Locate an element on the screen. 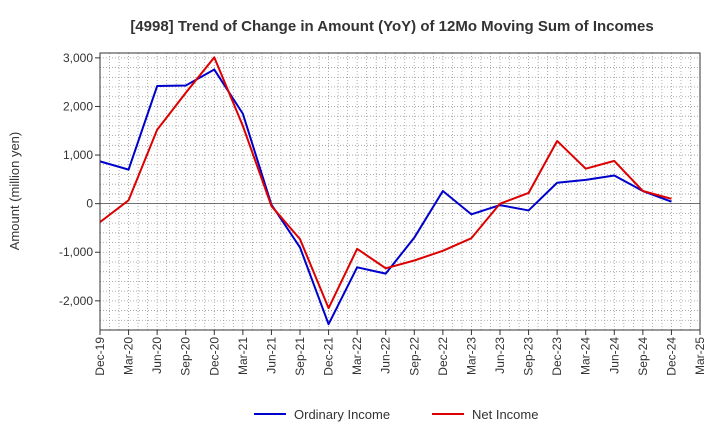 This screenshot has height=440, width=720. x-tick-label: Dec-24 is located at coordinates (671, 356).